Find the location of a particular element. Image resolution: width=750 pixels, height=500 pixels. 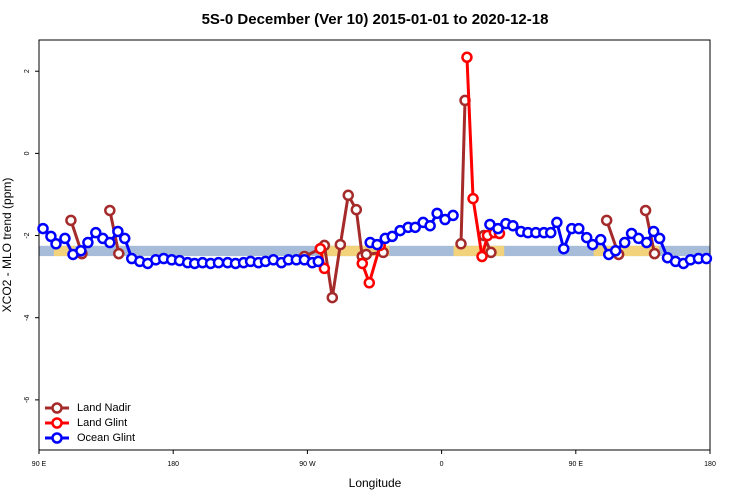

x-tick-label: 90 W is located at coordinates (307, 464).